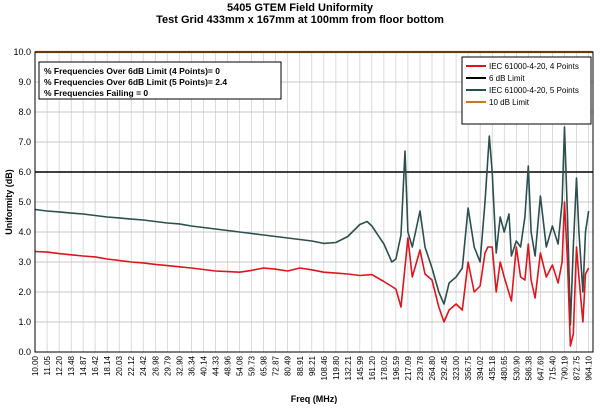 This screenshot has width=600, height=409. What do you see at coordinates (507, 78) in the screenshot?
I see `legend-label-6db: 6 dB Limit` at bounding box center [507, 78].